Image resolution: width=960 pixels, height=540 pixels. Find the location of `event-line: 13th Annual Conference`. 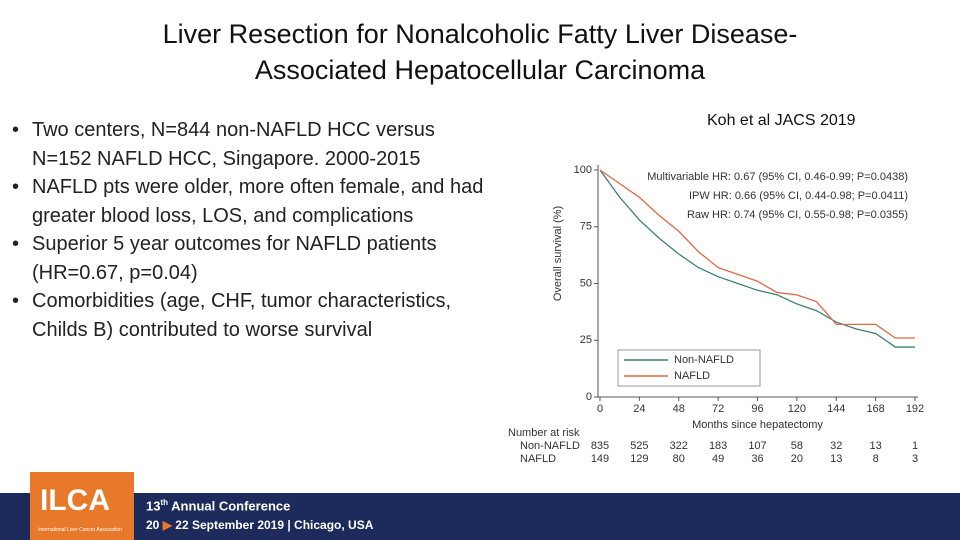

event-line: 13th Annual Conference is located at coordinates (218, 505).